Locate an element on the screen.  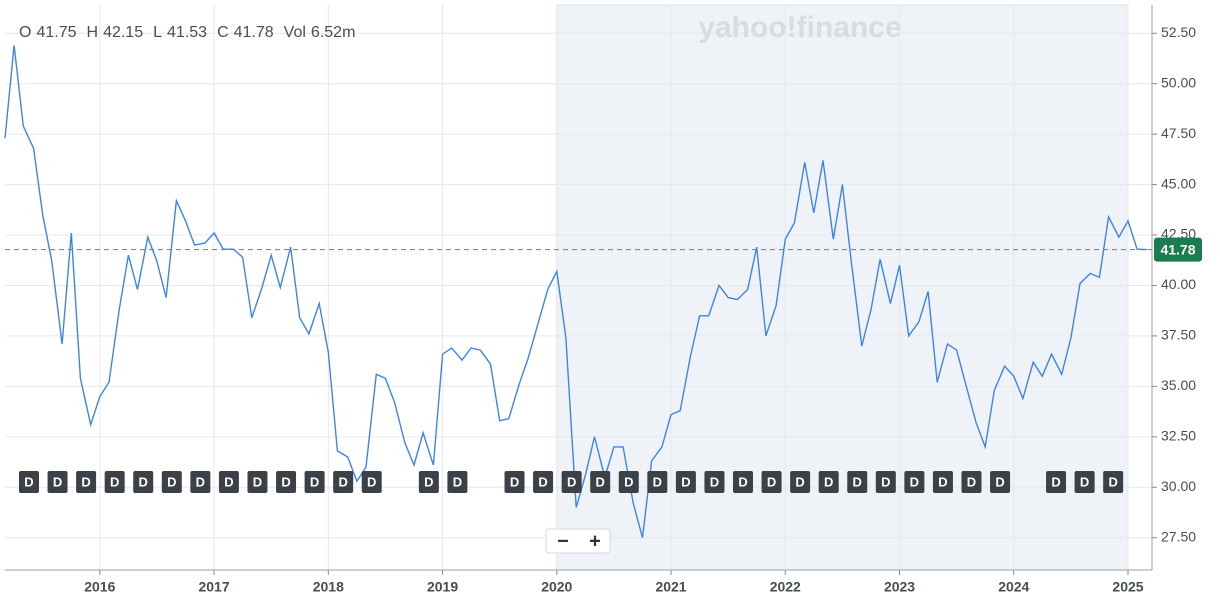
y-tick-label: 52.50 is located at coordinates (1178, 32).